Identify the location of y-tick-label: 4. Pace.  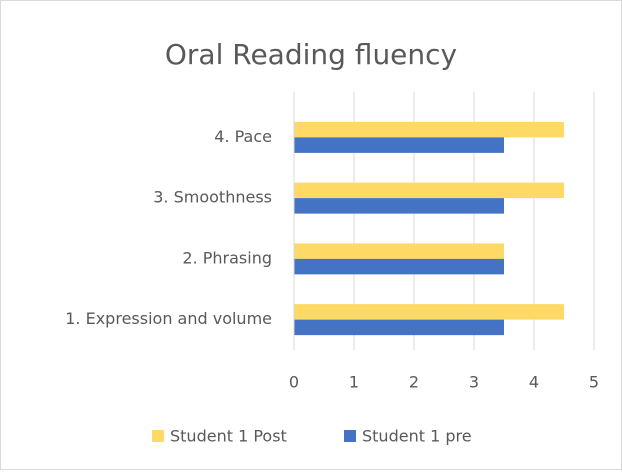
(243, 136).